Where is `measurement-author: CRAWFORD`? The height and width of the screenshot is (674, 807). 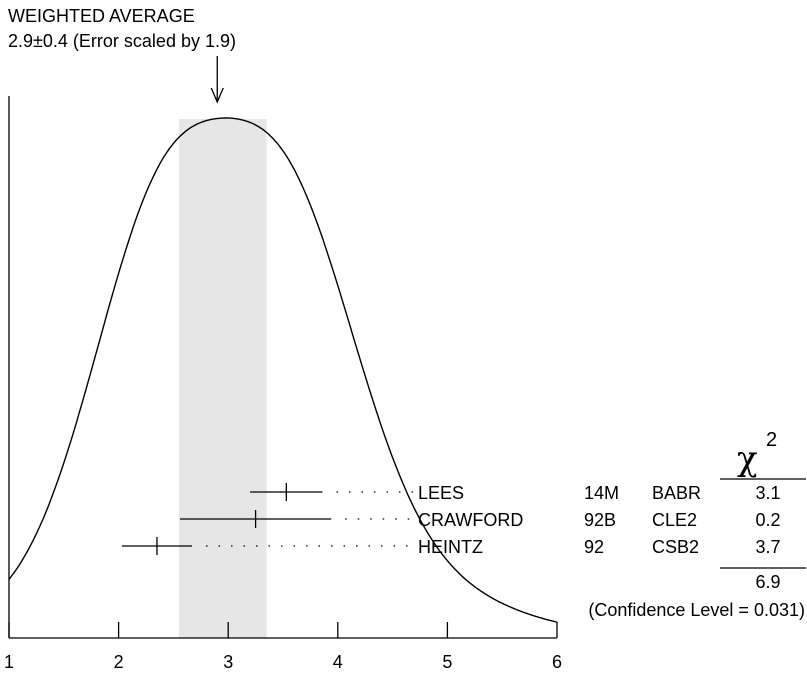
measurement-author: CRAWFORD is located at coordinates (470, 520).